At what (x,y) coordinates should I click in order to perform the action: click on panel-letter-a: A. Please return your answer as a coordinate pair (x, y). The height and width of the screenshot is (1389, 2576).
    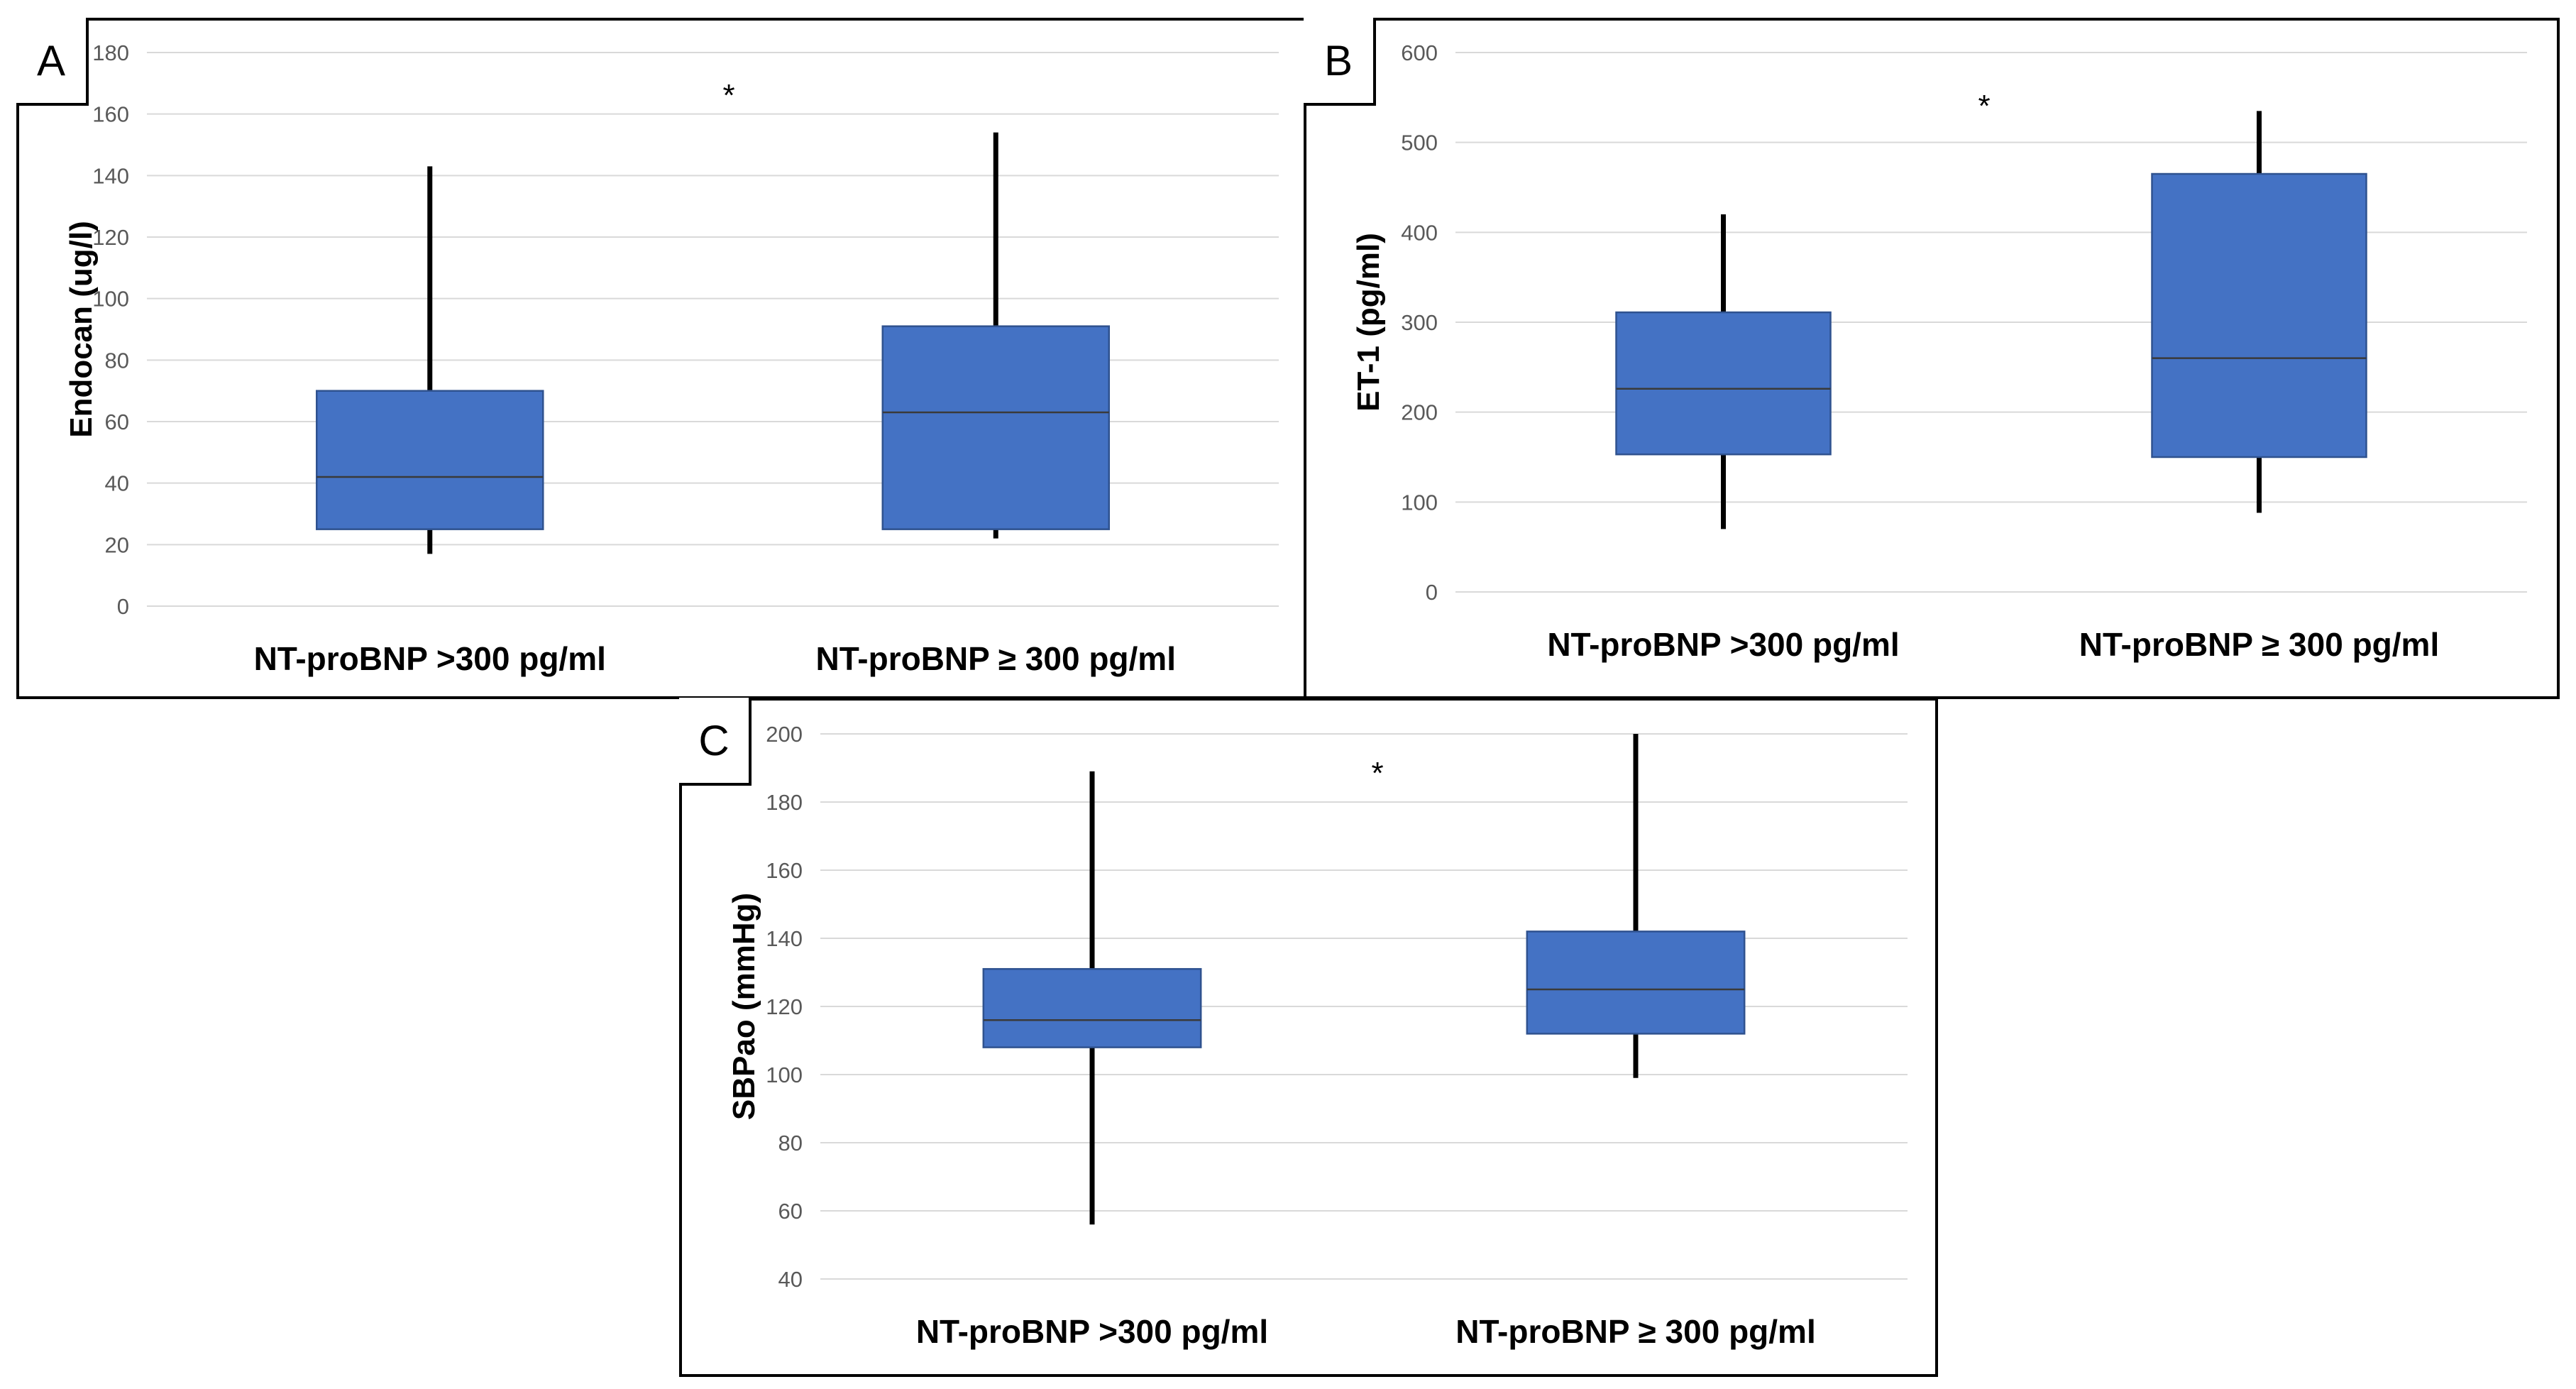
    Looking at the image, I should click on (52, 62).